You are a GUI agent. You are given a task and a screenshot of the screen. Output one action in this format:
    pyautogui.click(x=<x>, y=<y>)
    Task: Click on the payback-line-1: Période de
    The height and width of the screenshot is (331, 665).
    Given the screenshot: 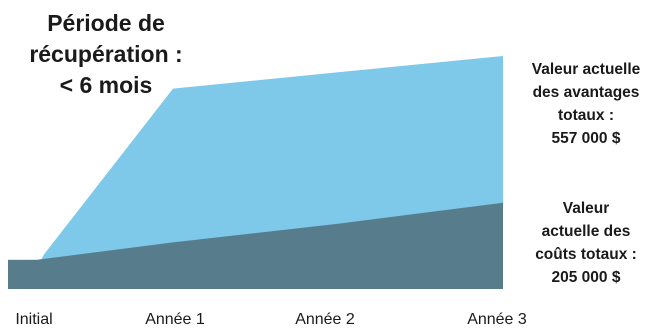 What is the action you would take?
    pyautogui.click(x=106, y=23)
    